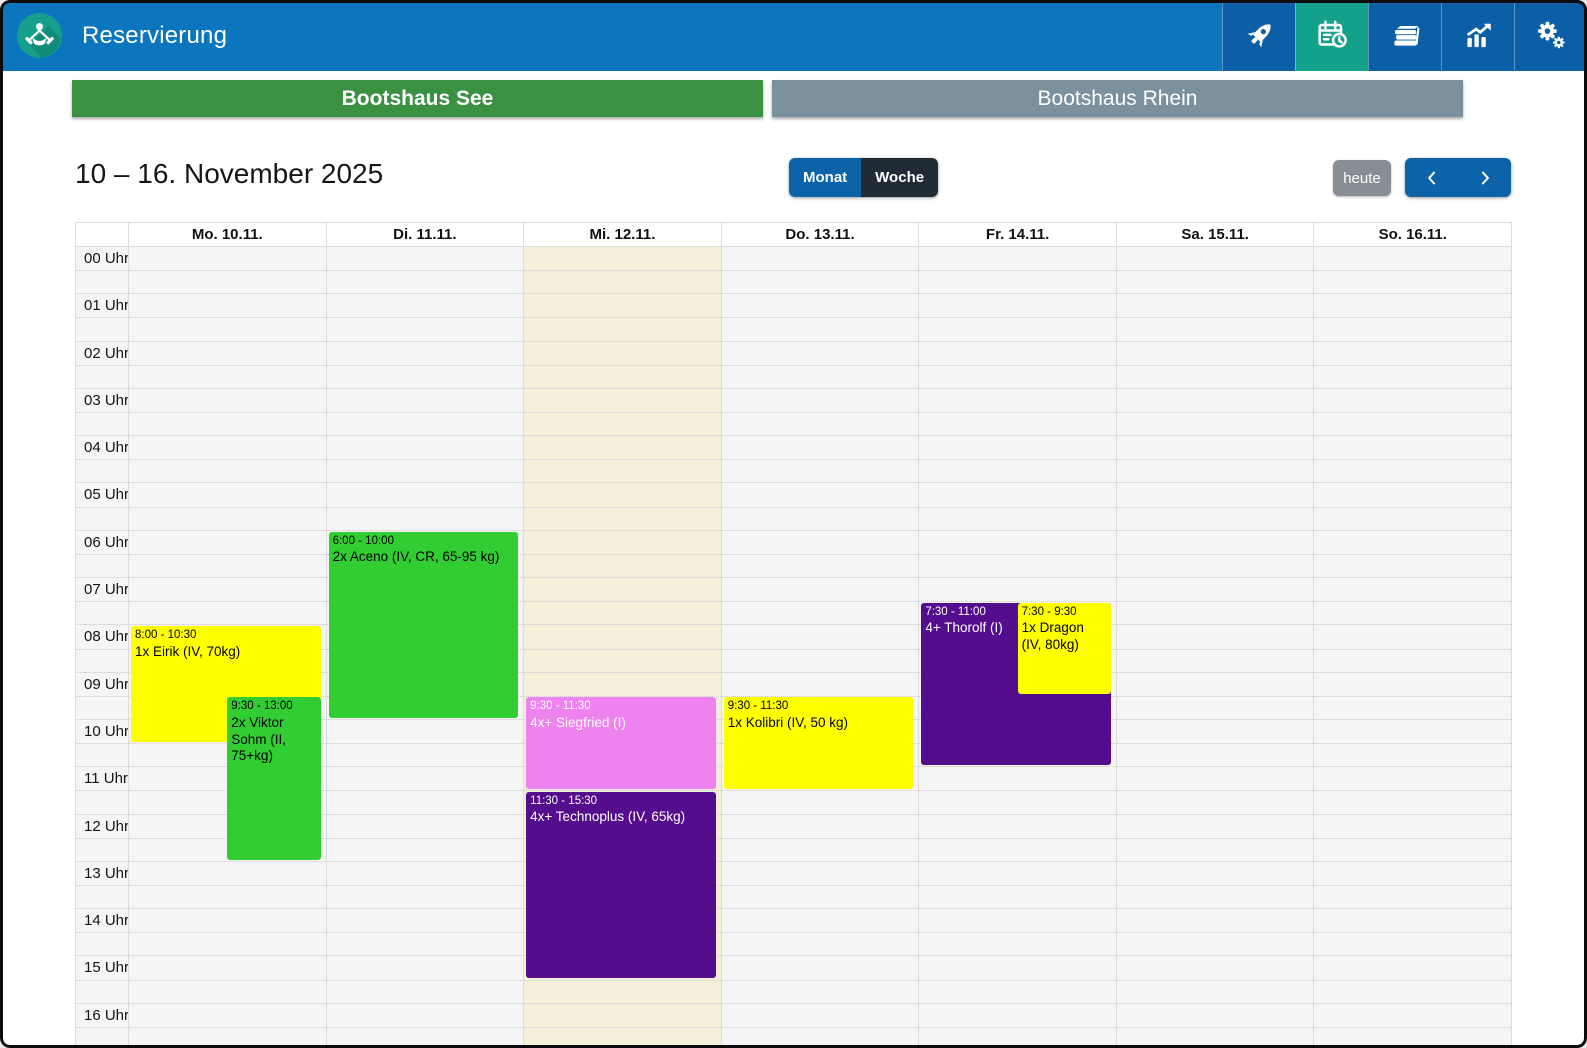 This screenshot has height=1048, width=1587. Describe the element at coordinates (1550, 35) in the screenshot. I see `gears-icon` at that location.